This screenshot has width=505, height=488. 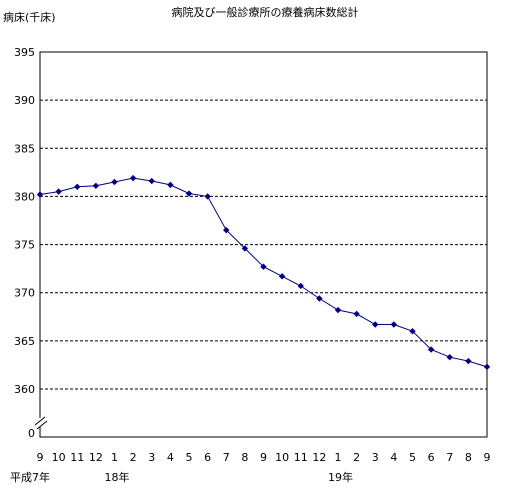 I want to click on y-tick-label: 375, so click(x=24, y=245).